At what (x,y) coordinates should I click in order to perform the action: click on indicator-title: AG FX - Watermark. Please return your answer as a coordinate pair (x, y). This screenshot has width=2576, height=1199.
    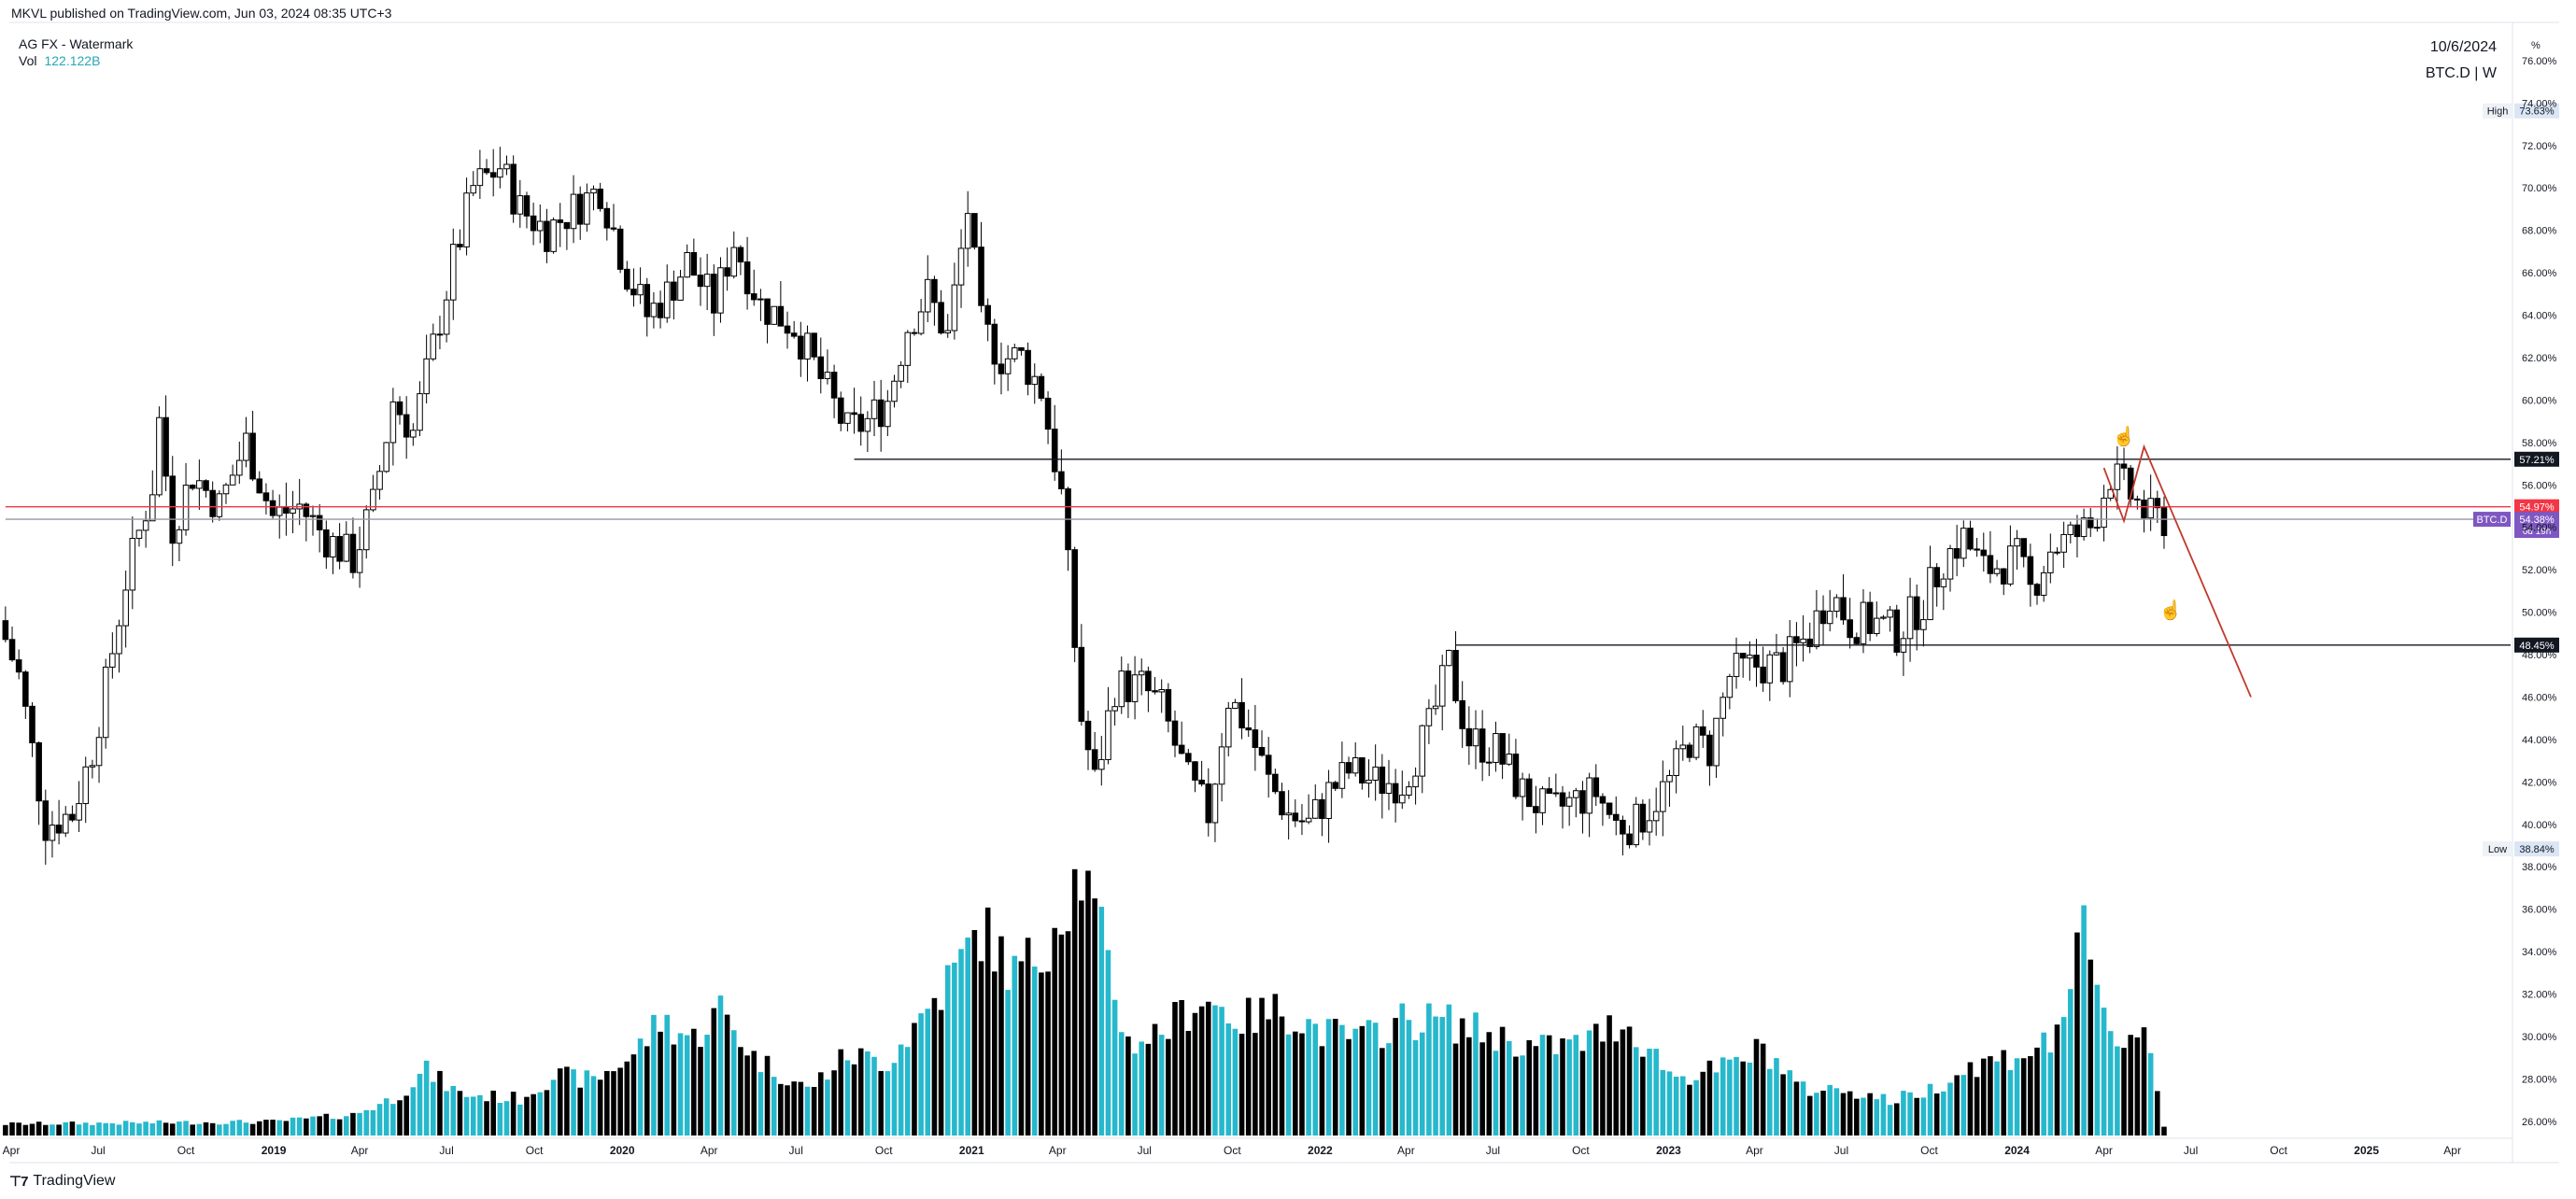
    Looking at the image, I should click on (76, 44).